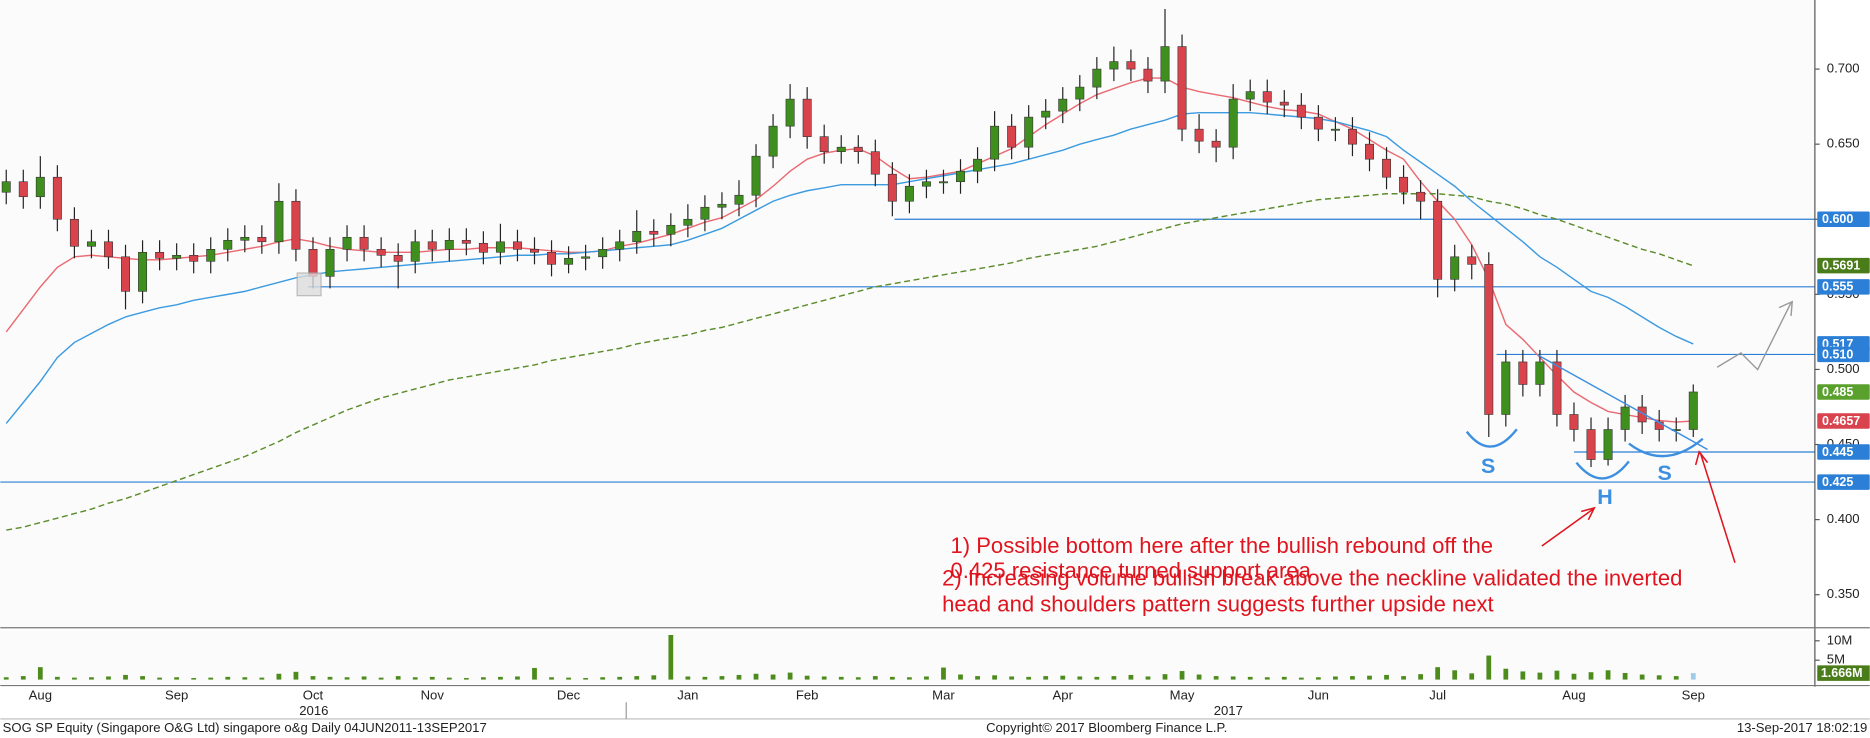  Describe the element at coordinates (1843, 673) in the screenshot. I see `volume-tag-box` at that location.